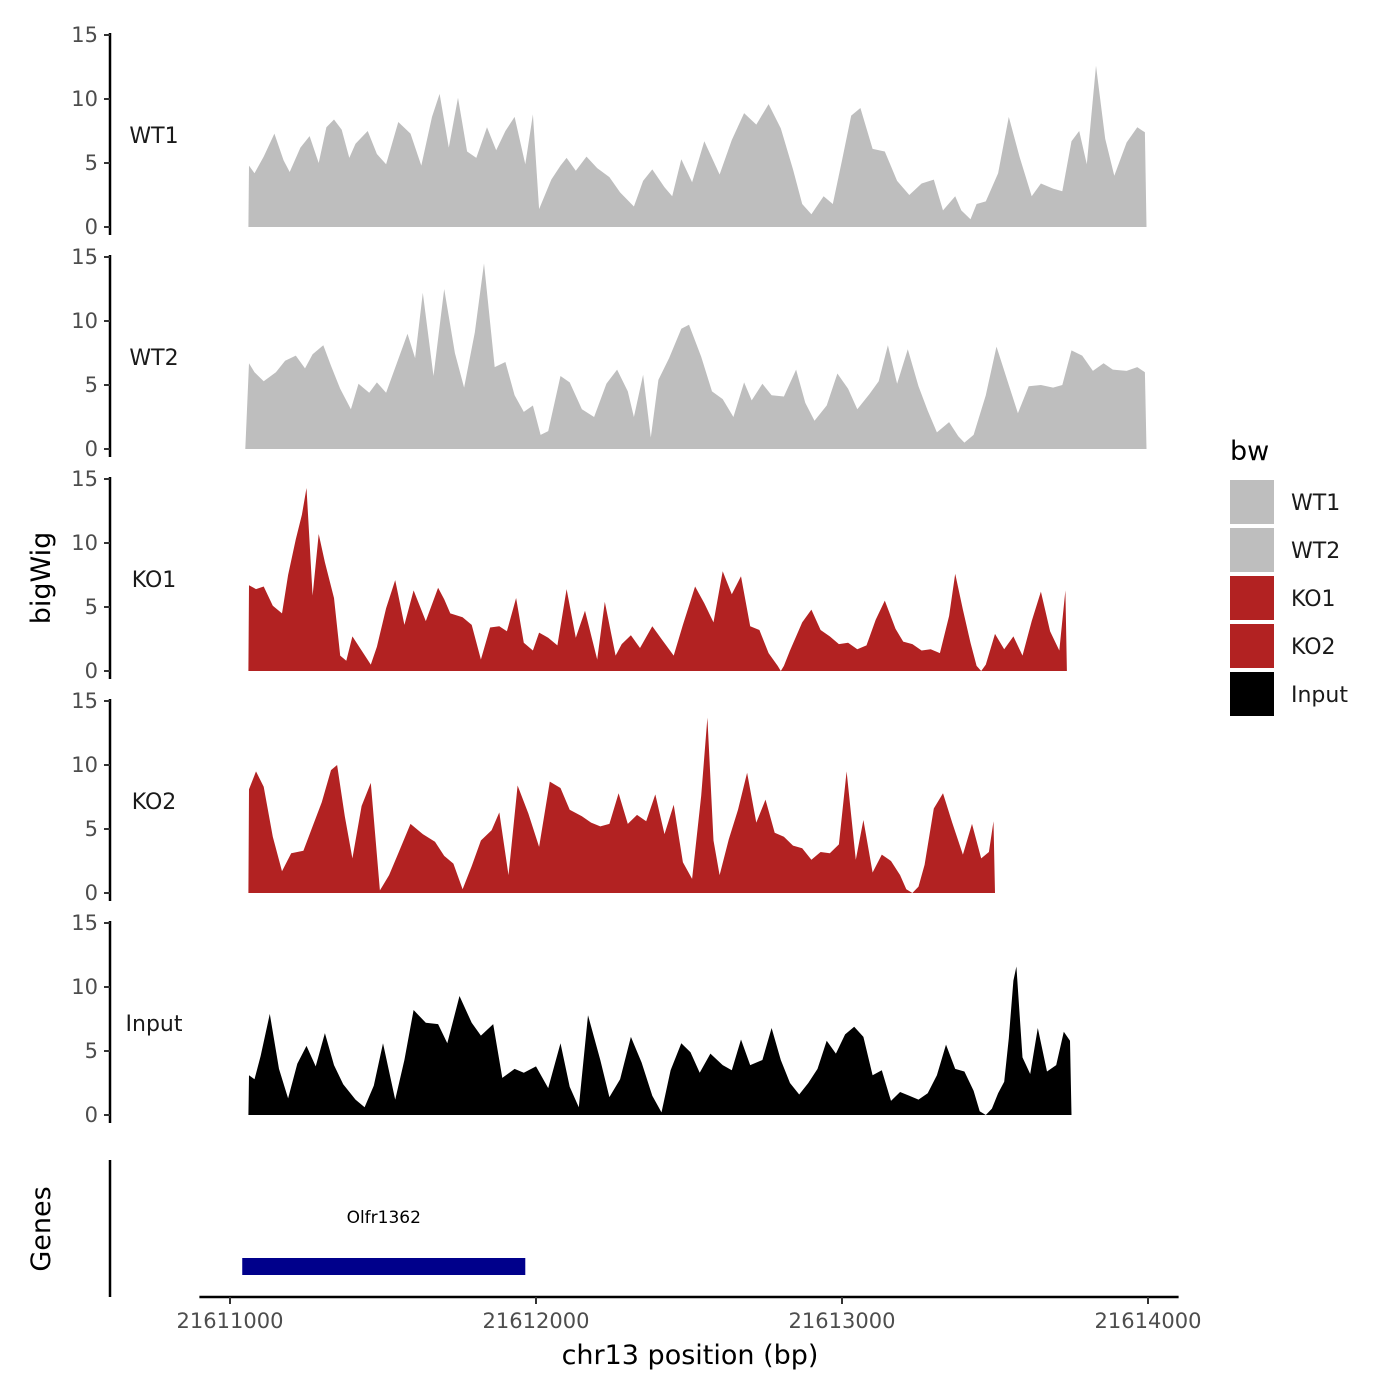 This screenshot has width=1400, height=1400. I want to click on track-ko2: 0 5 10 15 KO2, so click(533, 797).